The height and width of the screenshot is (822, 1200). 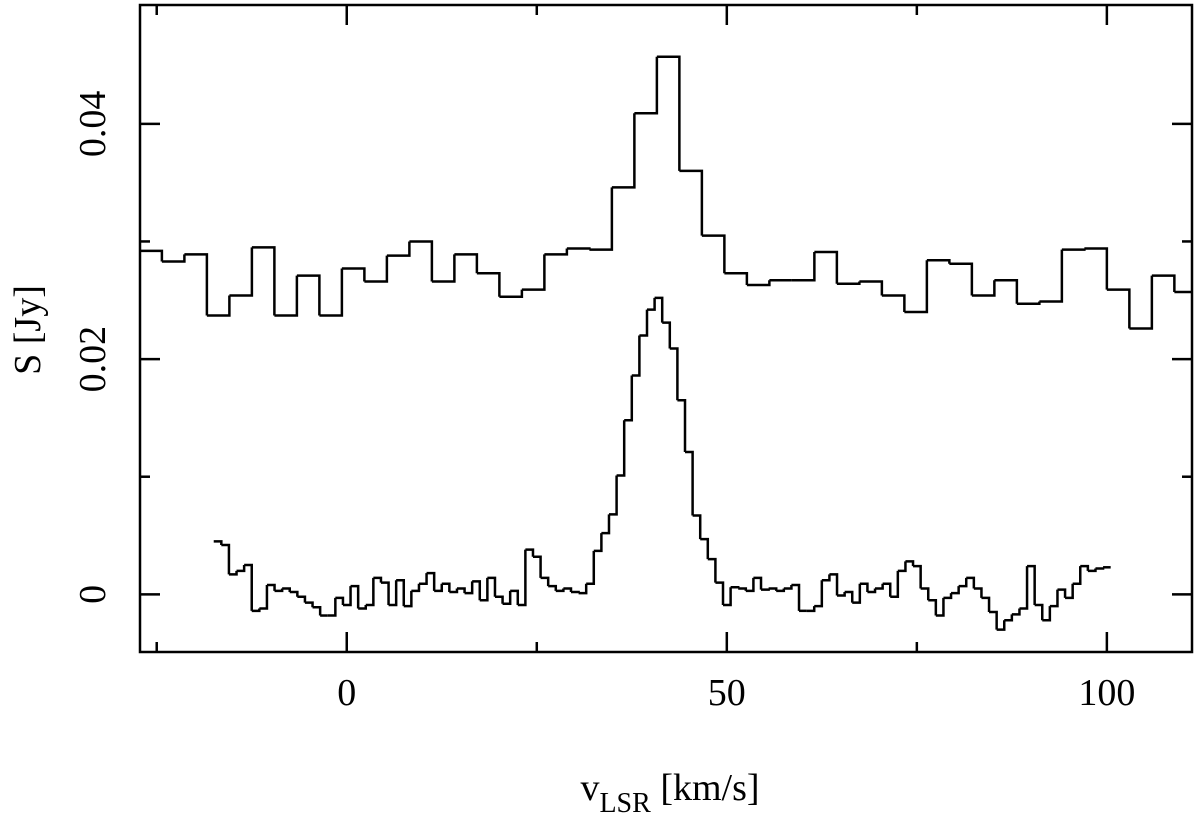 I want to click on y-tick-label: 0, so click(x=93, y=594).